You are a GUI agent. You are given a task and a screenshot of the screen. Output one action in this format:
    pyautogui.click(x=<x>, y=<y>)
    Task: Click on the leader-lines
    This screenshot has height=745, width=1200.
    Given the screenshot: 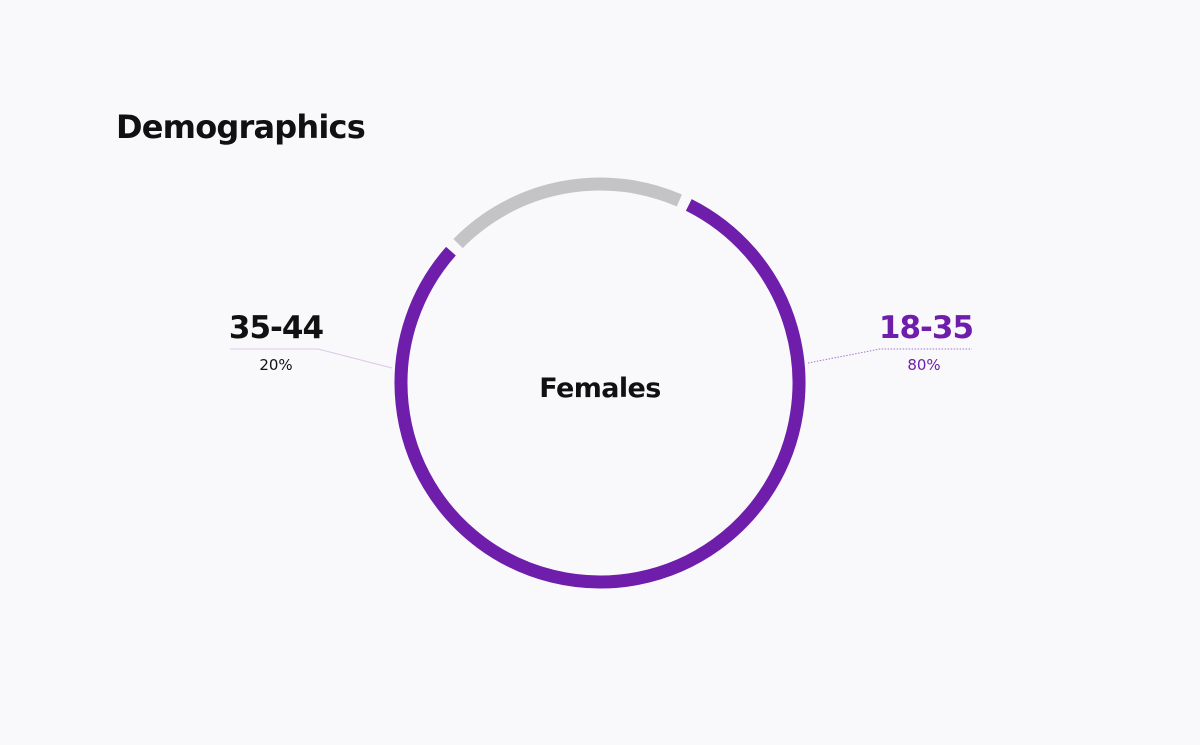 What is the action you would take?
    pyautogui.click(x=601, y=358)
    